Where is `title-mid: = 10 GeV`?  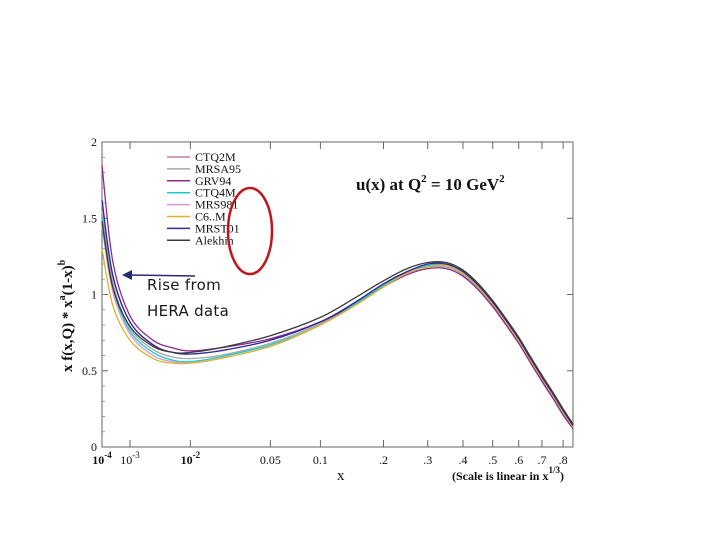 title-mid: = 10 GeV is located at coordinates (463, 184).